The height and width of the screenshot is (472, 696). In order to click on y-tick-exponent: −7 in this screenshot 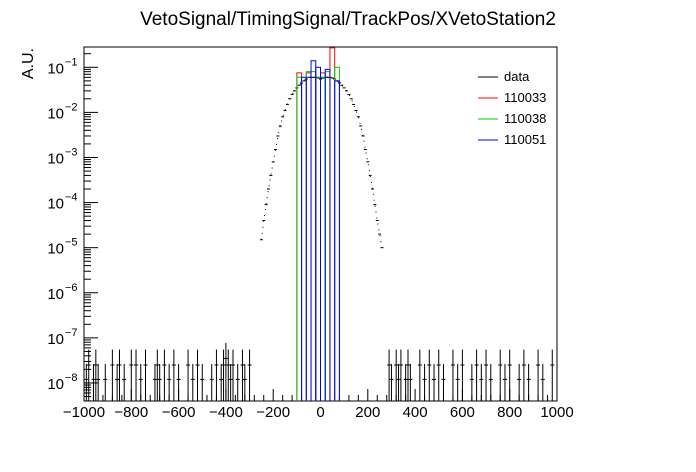, I will do `click(71, 333)`.